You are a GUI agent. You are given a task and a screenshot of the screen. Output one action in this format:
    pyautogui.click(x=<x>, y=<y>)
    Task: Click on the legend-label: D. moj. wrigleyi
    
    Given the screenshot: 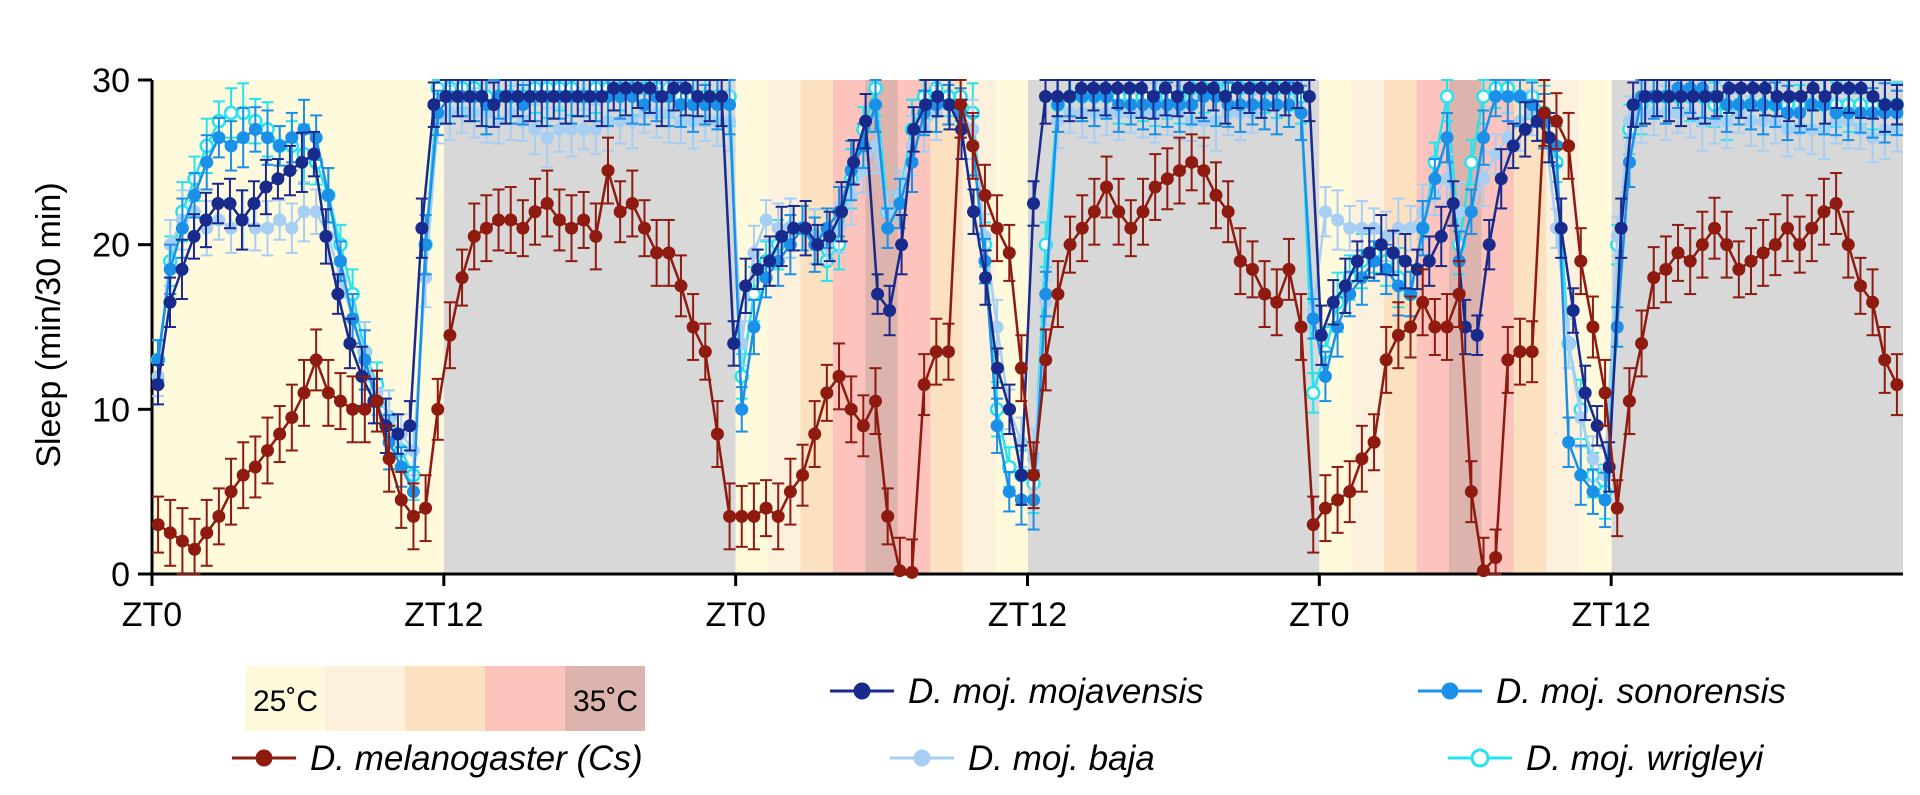 What is the action you would take?
    pyautogui.click(x=1645, y=758)
    